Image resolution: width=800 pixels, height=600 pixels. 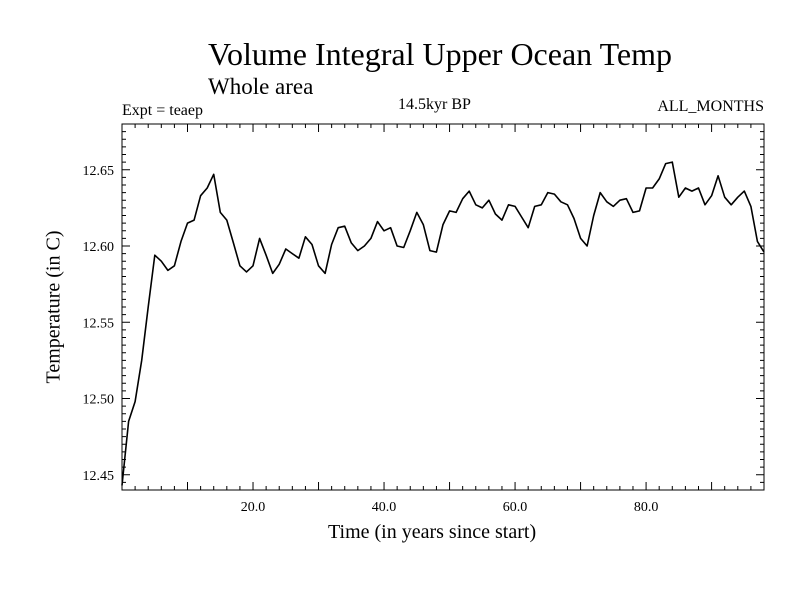 What do you see at coordinates (99, 400) in the screenshot?
I see `y-tick-label: 12.50` at bounding box center [99, 400].